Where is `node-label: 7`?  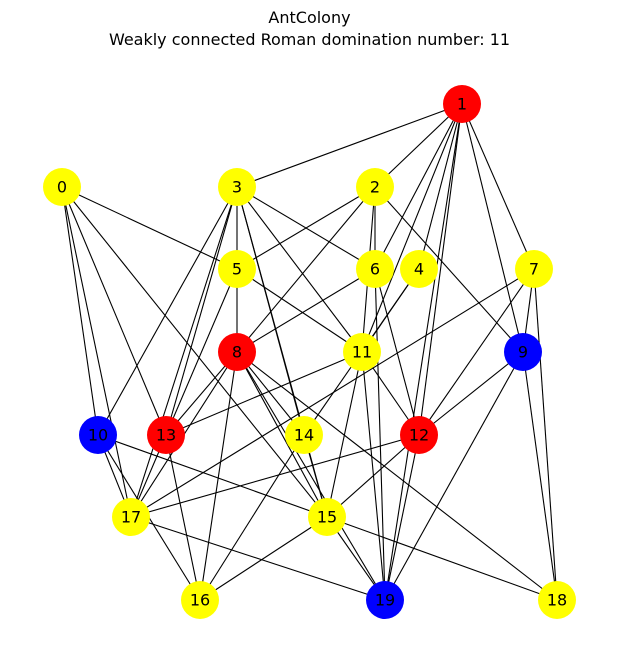 node-label: 7 is located at coordinates (534, 269).